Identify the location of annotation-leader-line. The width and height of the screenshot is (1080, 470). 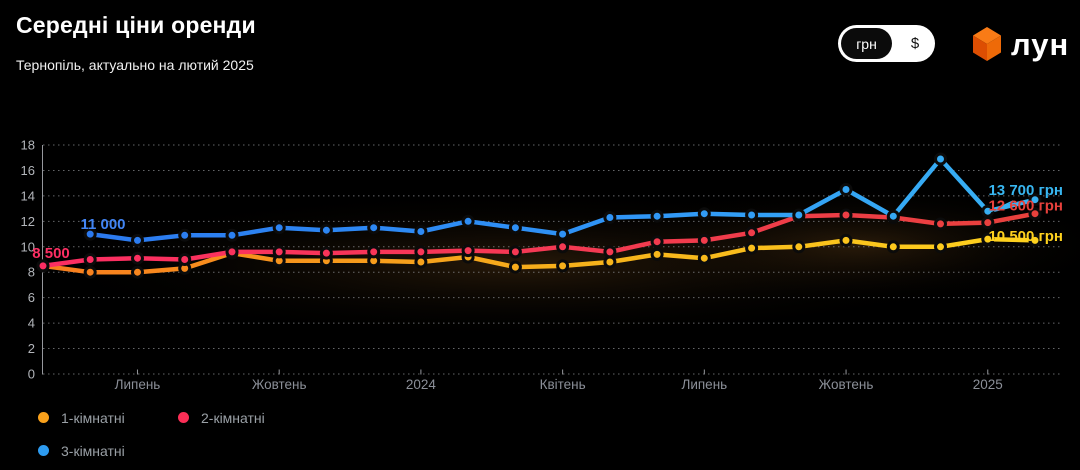
(1001, 206).